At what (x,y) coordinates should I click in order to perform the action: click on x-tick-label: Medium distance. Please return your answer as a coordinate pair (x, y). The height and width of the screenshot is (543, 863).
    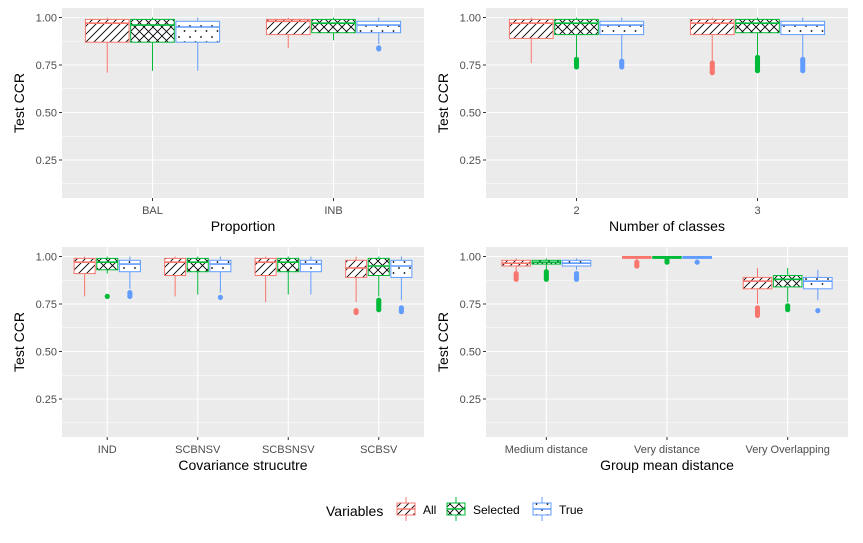
    Looking at the image, I should click on (546, 450).